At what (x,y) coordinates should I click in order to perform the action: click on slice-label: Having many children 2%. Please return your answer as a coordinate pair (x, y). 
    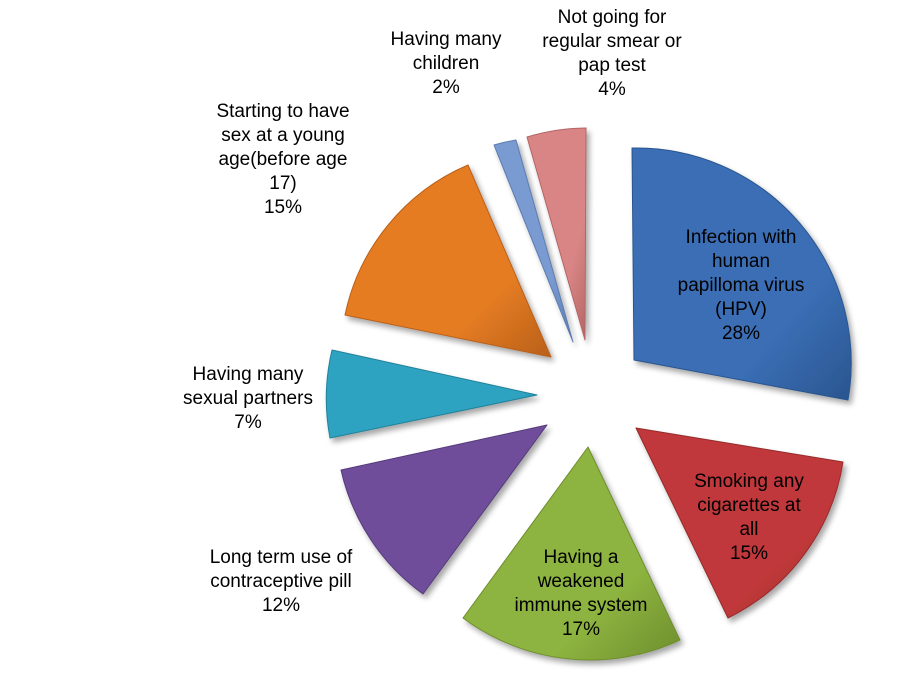
    Looking at the image, I should click on (446, 63).